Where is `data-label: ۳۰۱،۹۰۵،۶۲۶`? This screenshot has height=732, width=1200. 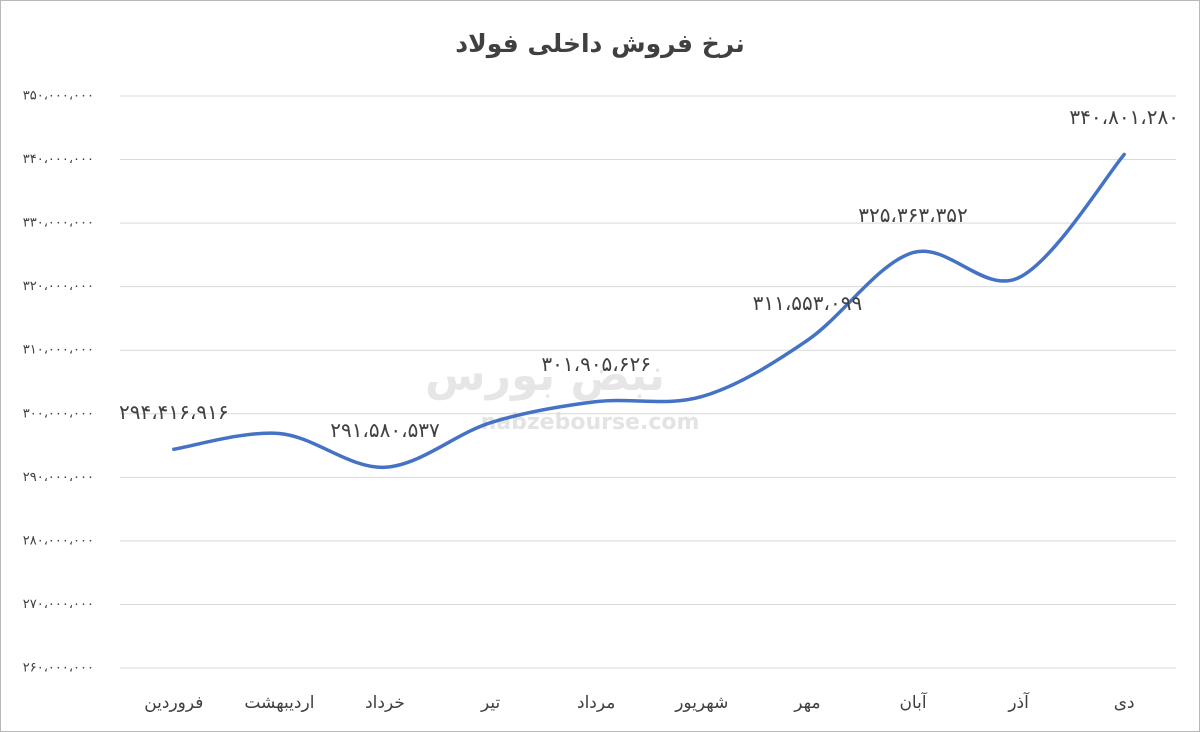
data-label: ۳۰۱،۹۰۵،۶۲۶ is located at coordinates (596, 364).